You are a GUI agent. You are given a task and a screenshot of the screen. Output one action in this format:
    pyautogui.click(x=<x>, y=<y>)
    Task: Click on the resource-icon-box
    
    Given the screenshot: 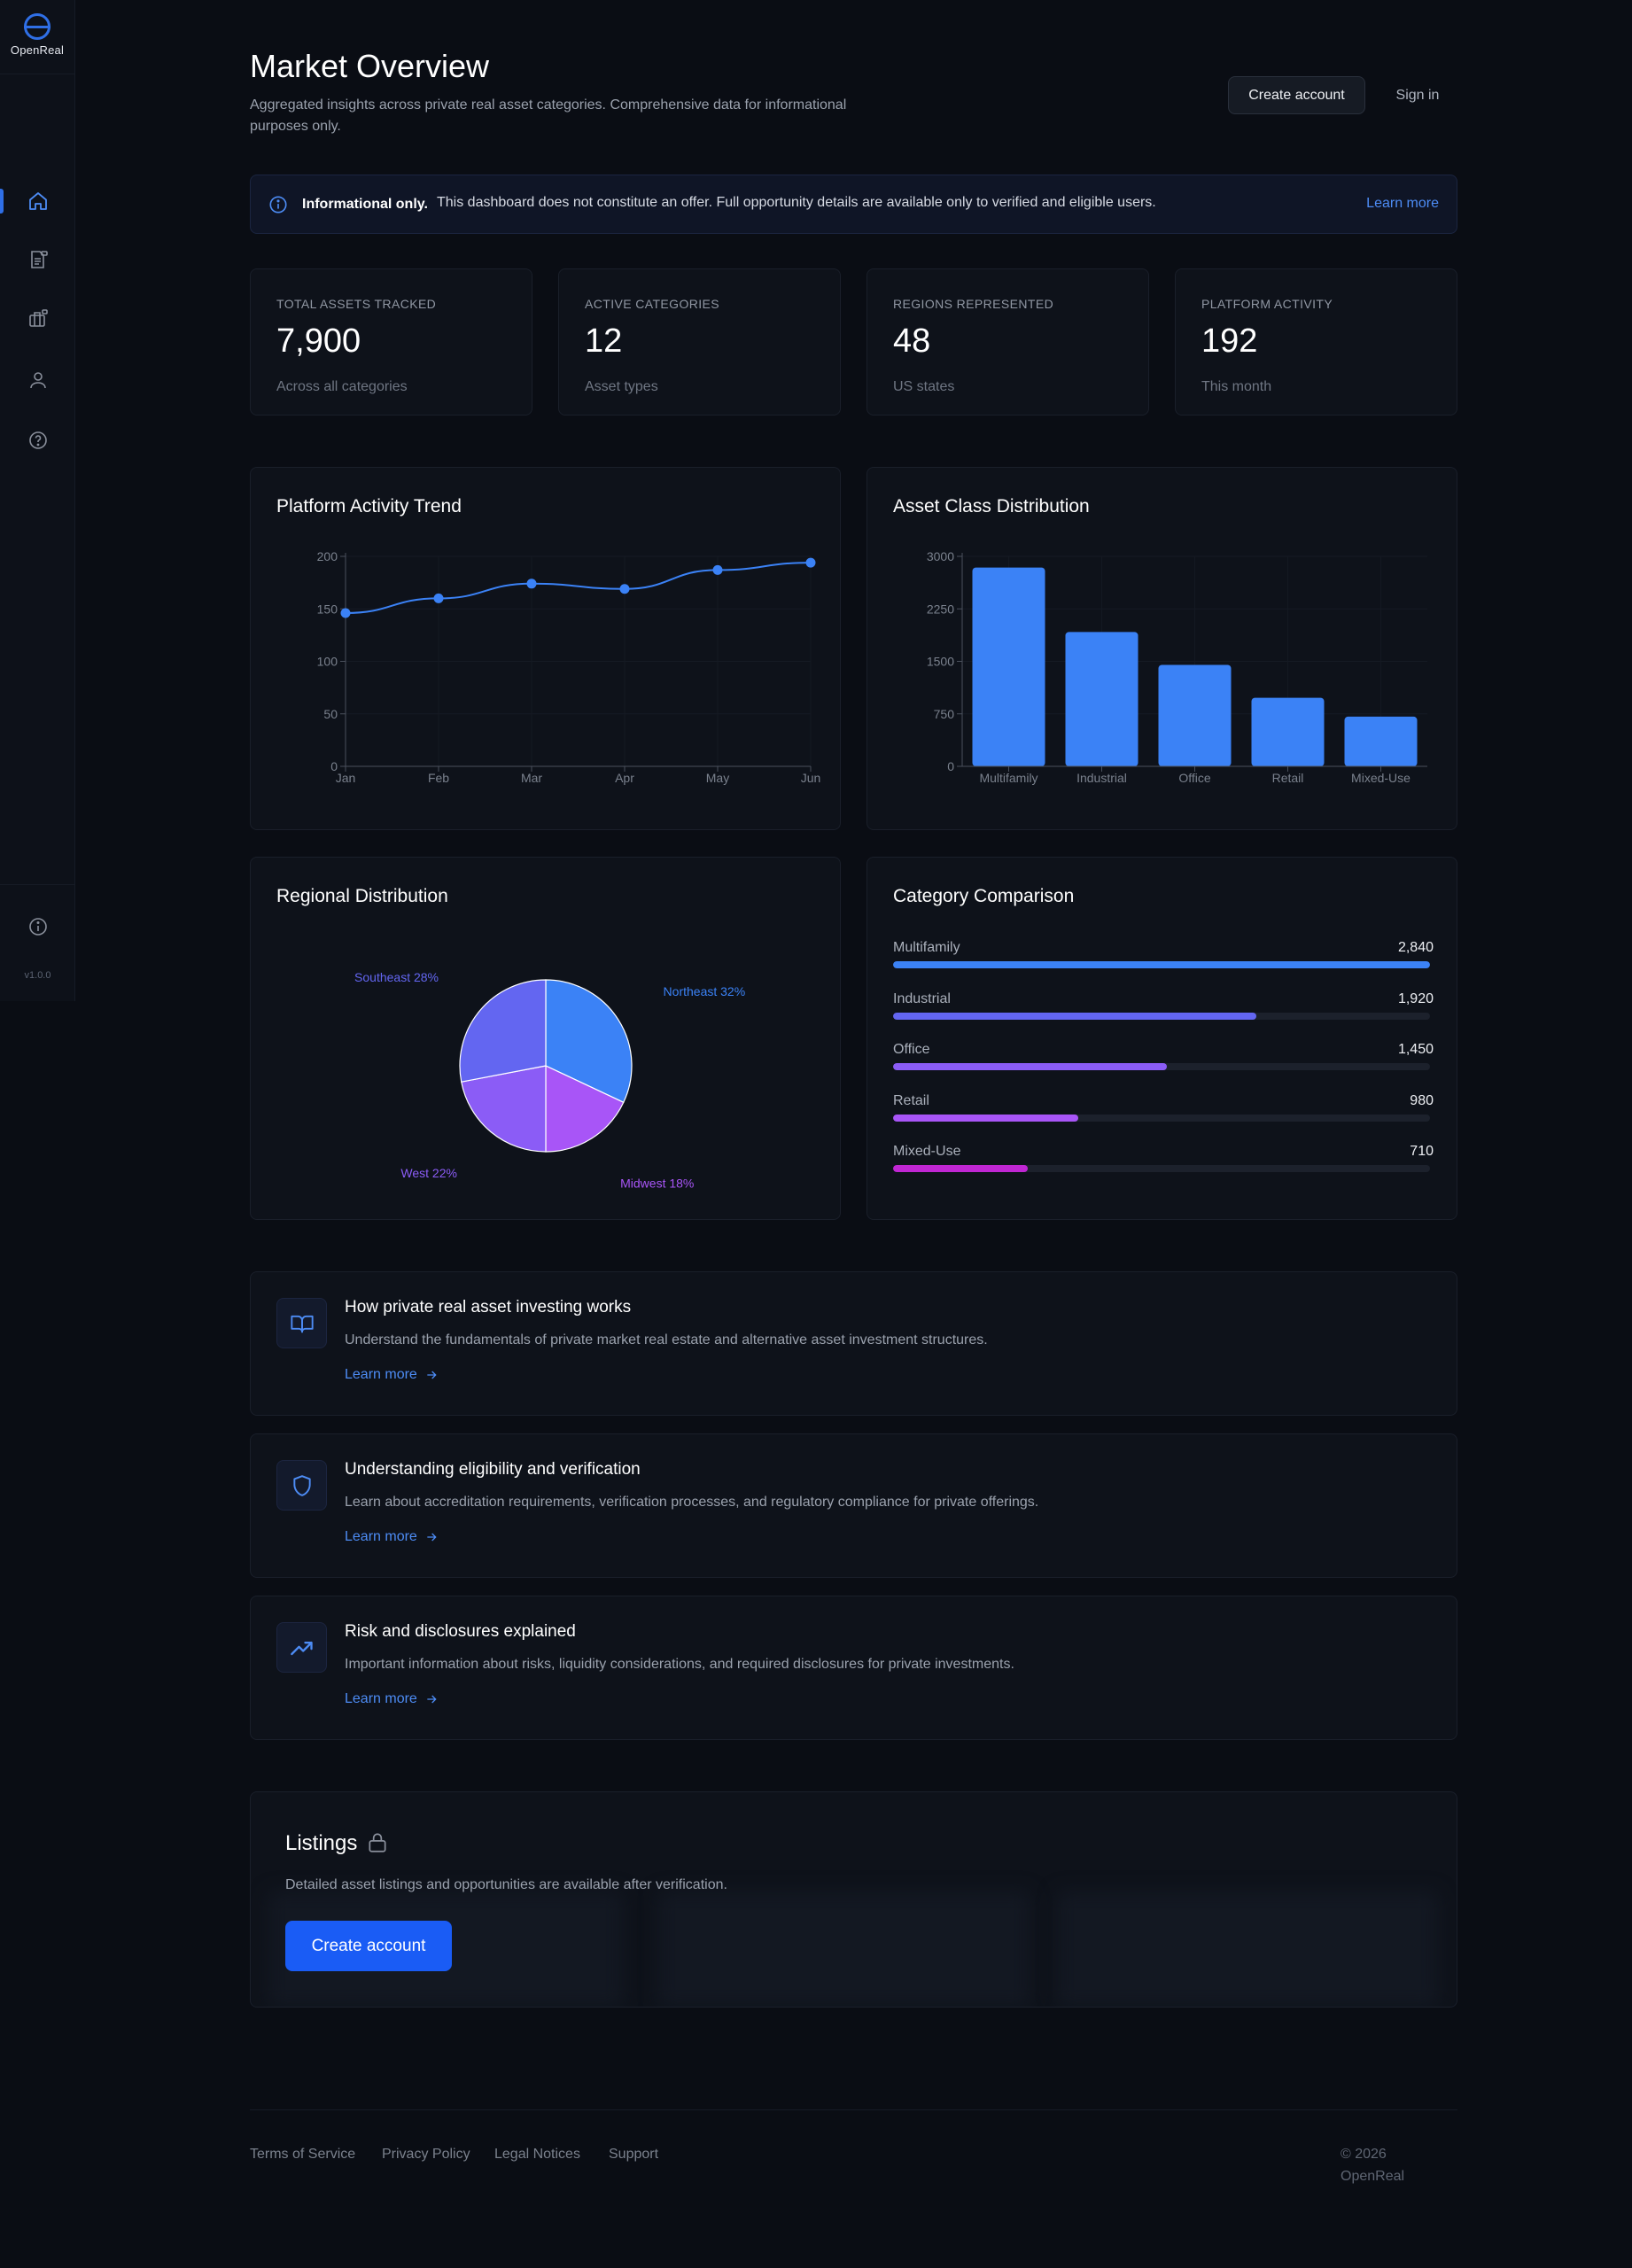 What is the action you would take?
    pyautogui.click(x=301, y=1485)
    